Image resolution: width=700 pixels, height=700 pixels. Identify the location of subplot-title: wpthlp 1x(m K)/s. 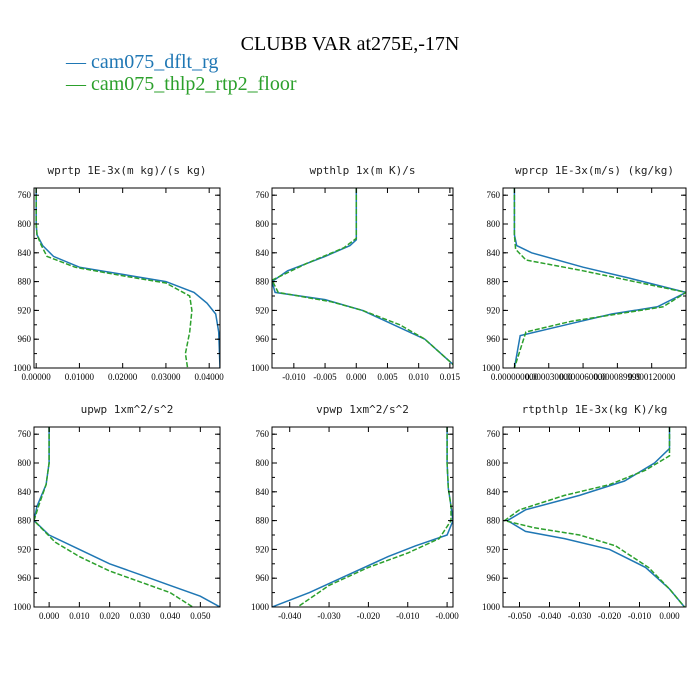
(363, 170).